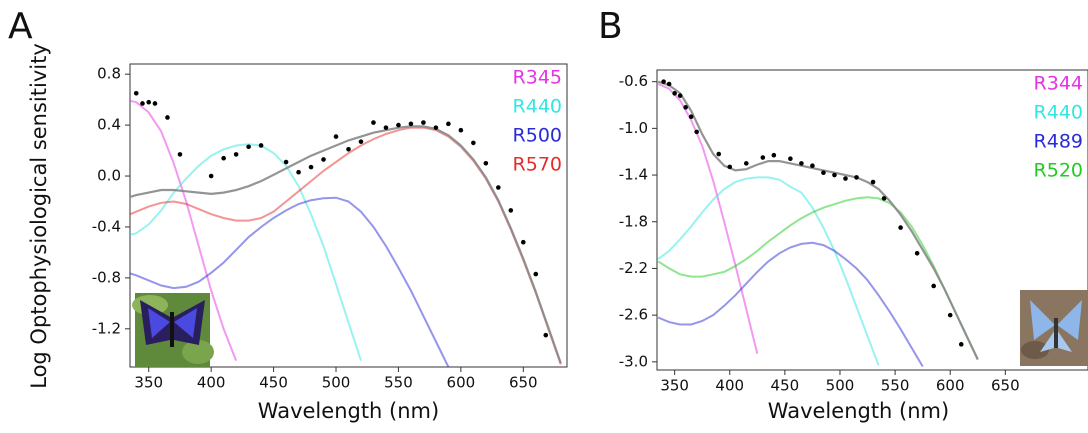 The image size is (1088, 433). I want to click on y-axis-label: Log Optophysiological sensitivity, so click(39, 216).